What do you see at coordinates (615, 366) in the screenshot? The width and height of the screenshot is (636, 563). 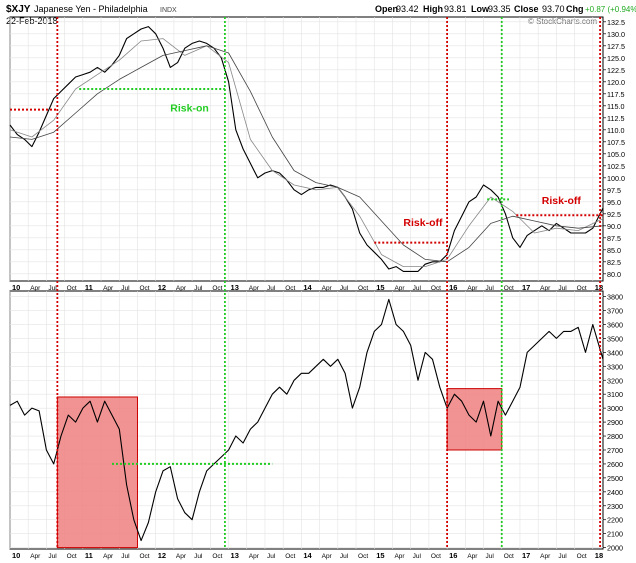 I see `y-tick-label: 3300` at bounding box center [615, 366].